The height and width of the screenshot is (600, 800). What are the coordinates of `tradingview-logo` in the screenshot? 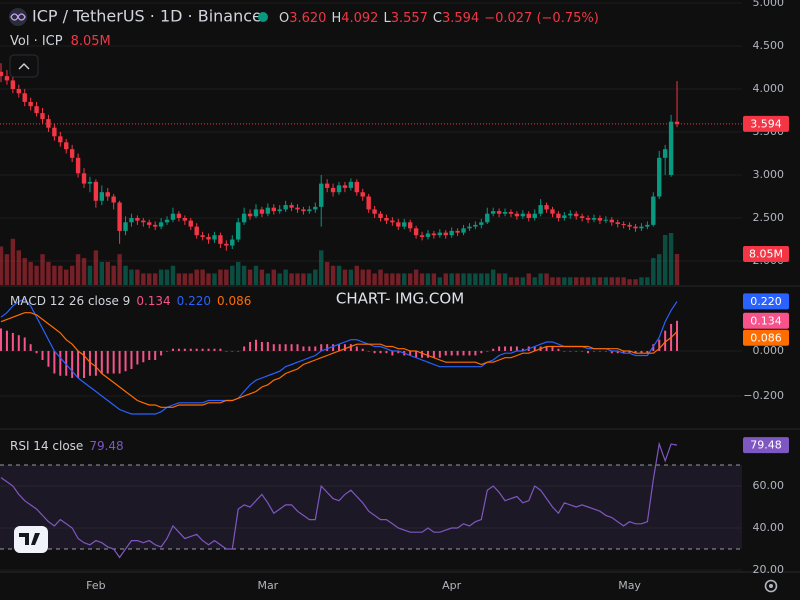 It's located at (31, 539).